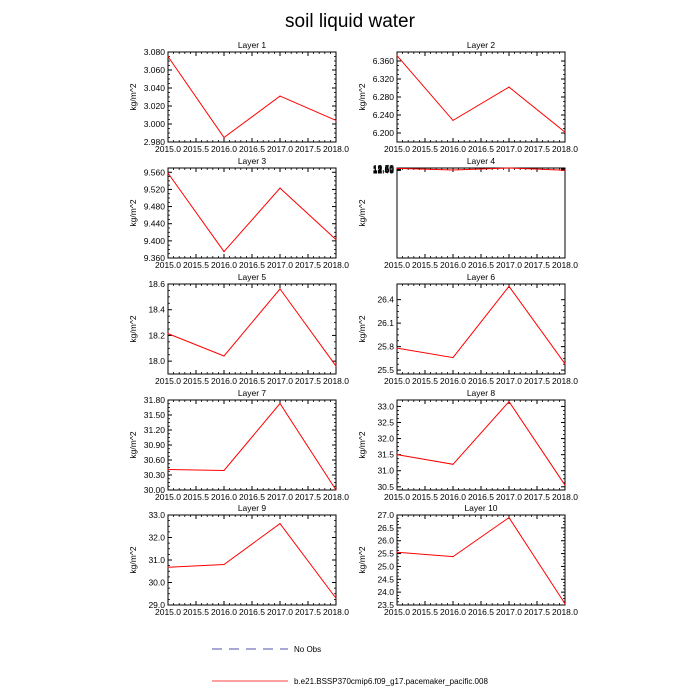 The width and height of the screenshot is (700, 700). Describe the element at coordinates (385, 323) in the screenshot. I see `y-tick-label: 26.1` at that location.